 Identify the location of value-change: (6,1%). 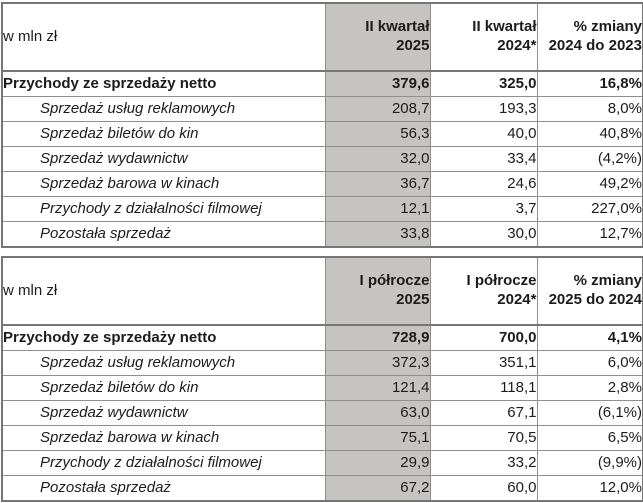
(589, 413).